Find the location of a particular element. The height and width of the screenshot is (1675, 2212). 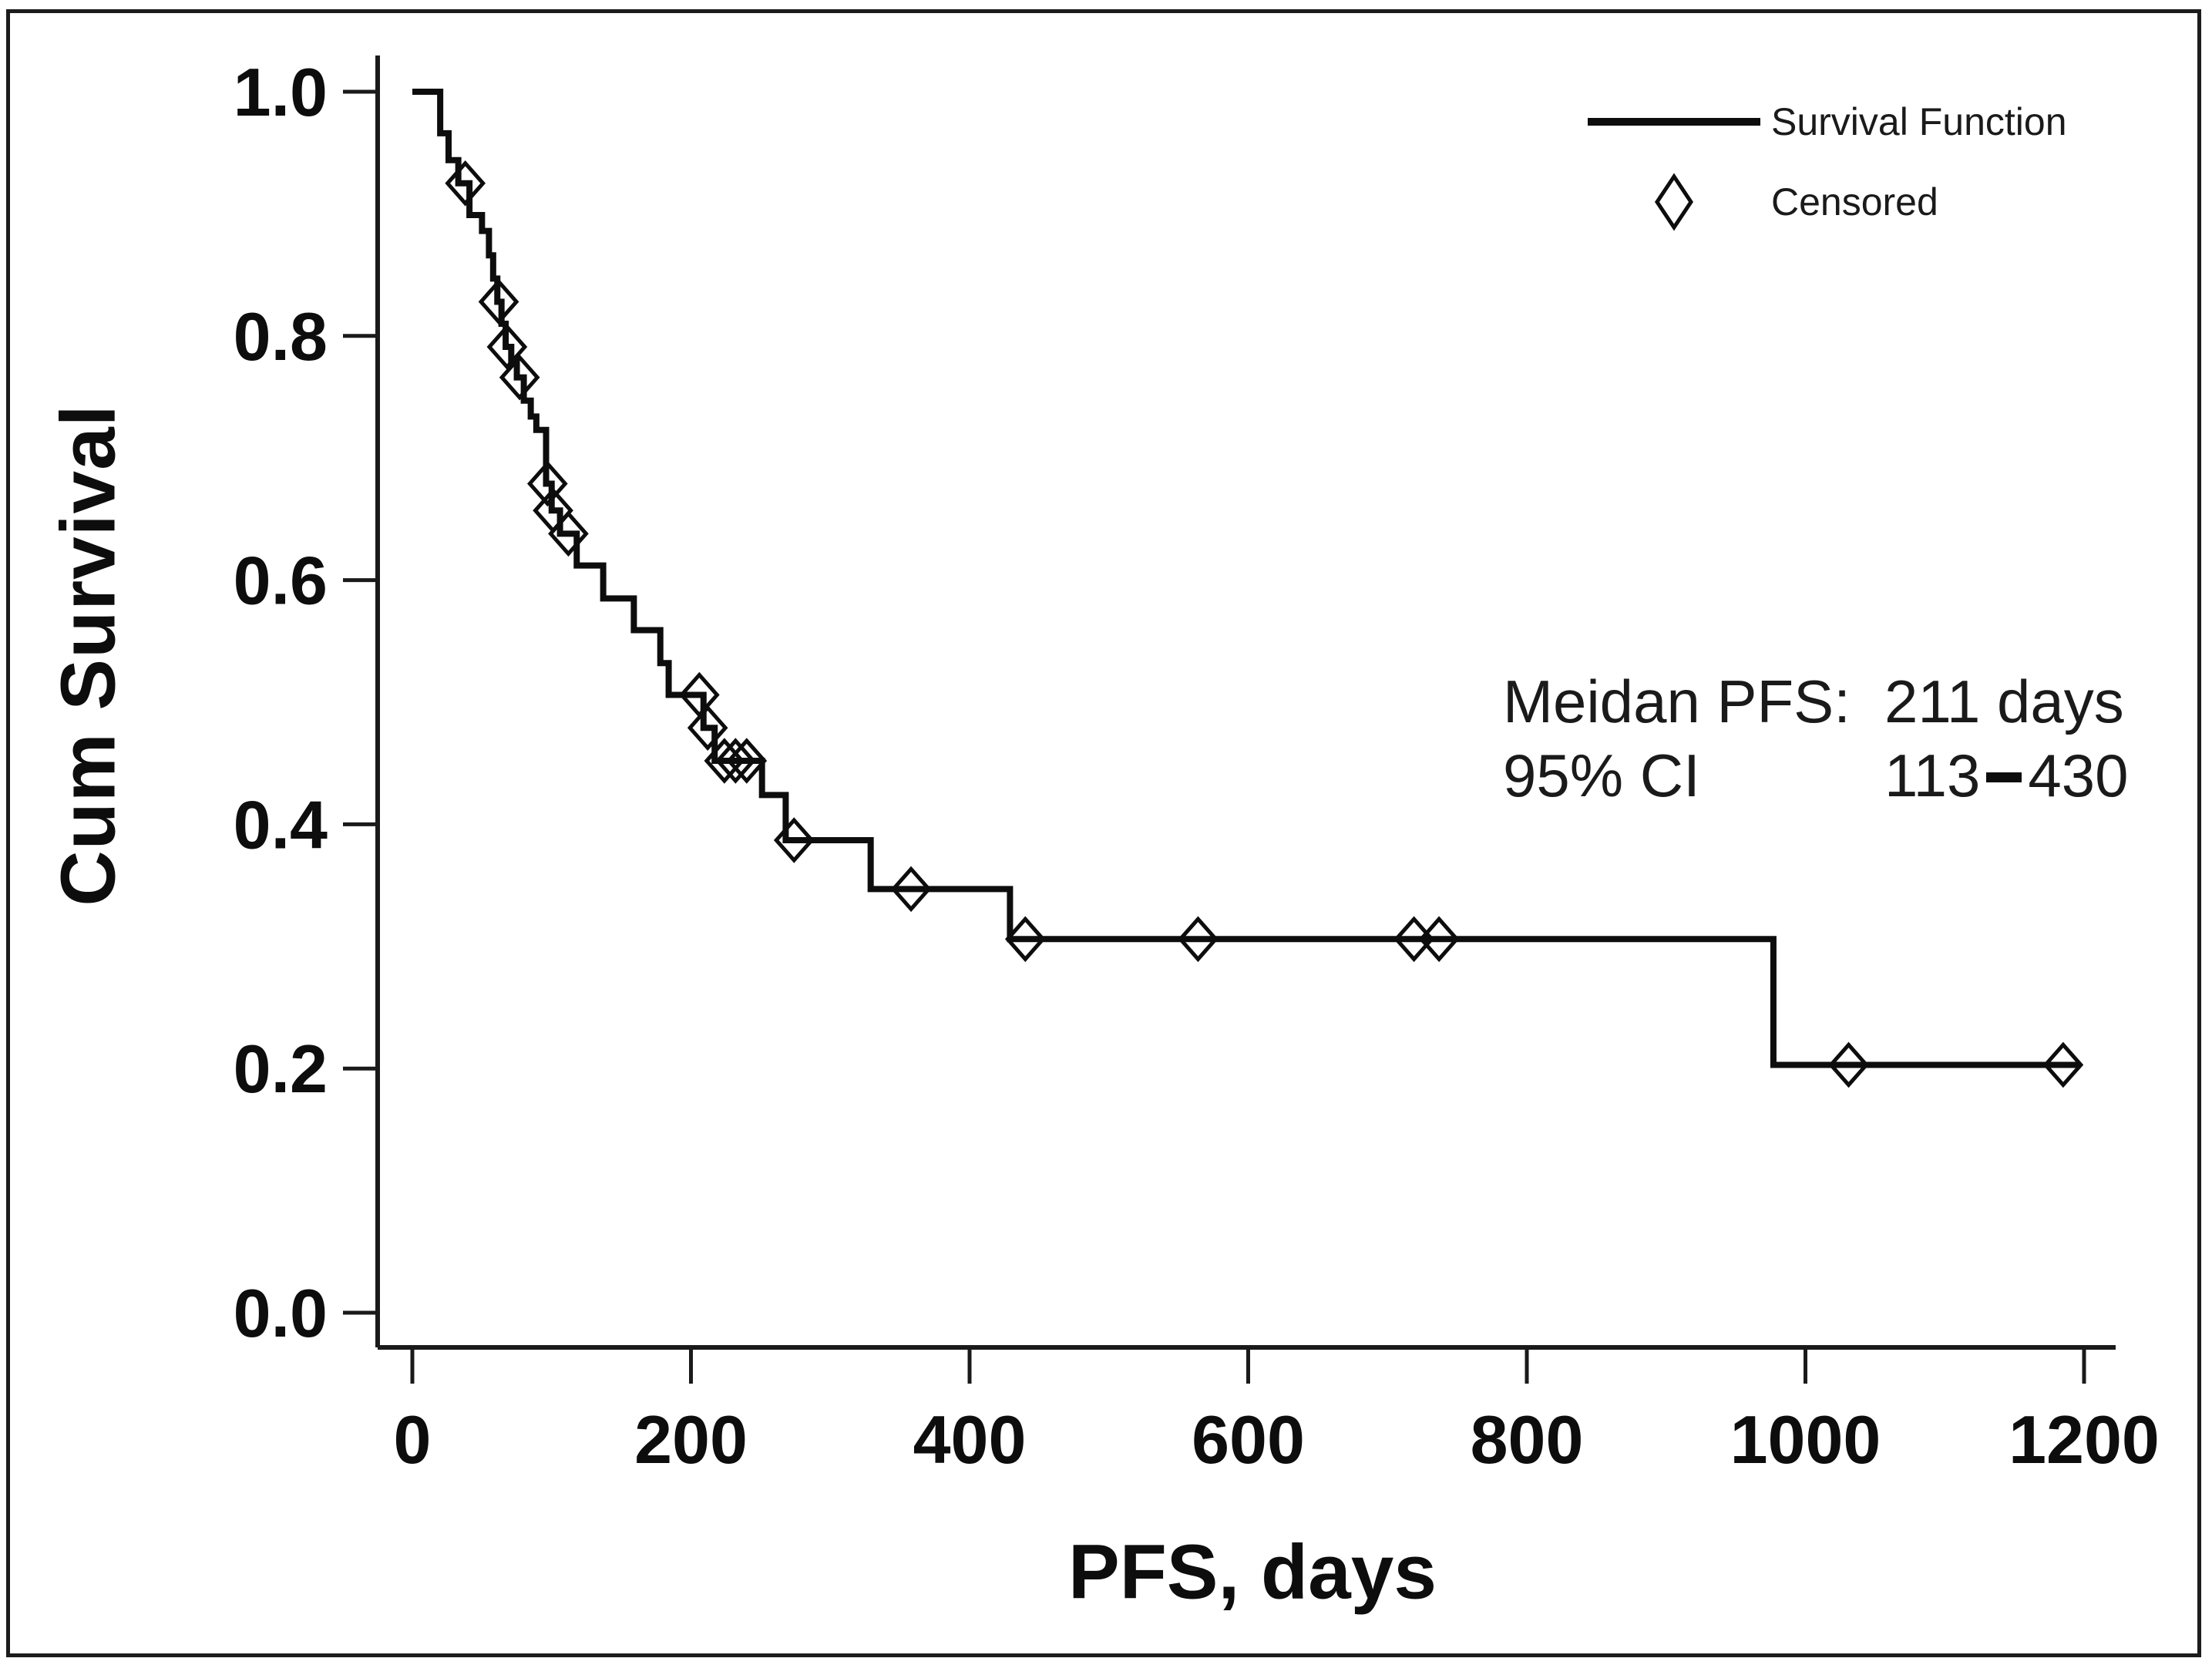

median-pfs-value: 211 days is located at coordinates (2004, 702).